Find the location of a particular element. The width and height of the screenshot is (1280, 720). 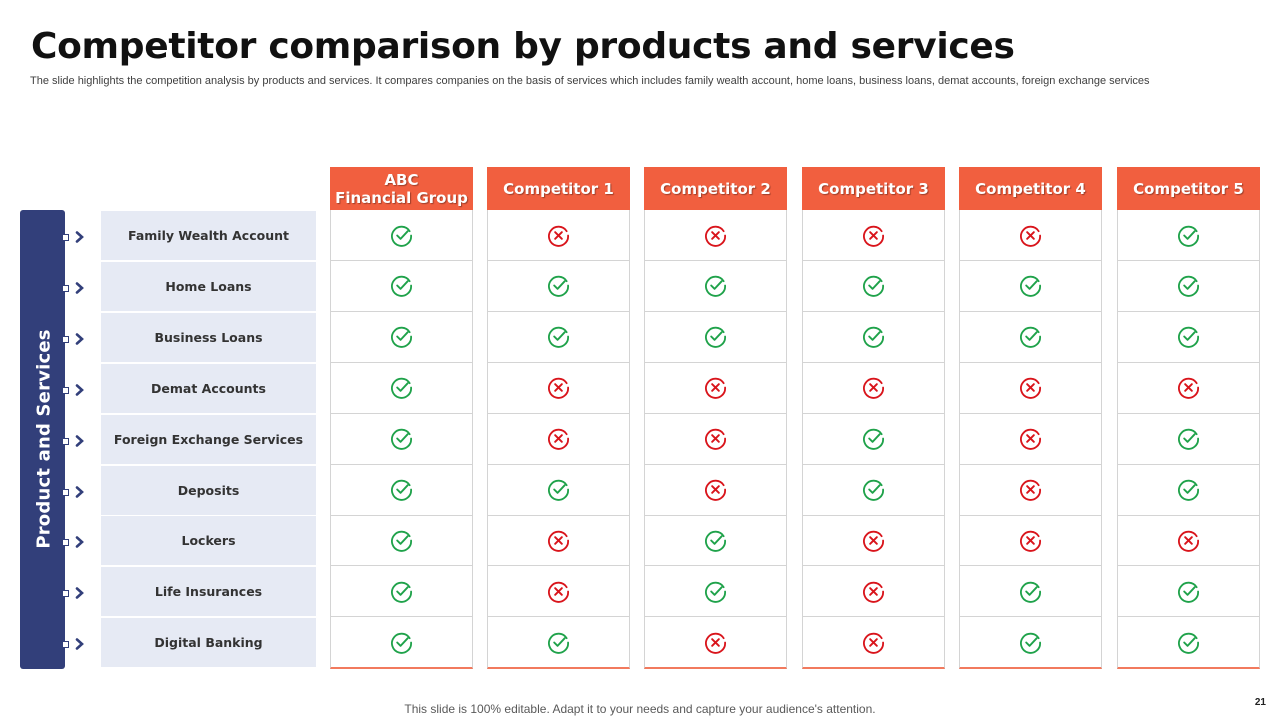

row-label: Demat Accounts is located at coordinates (208, 388).